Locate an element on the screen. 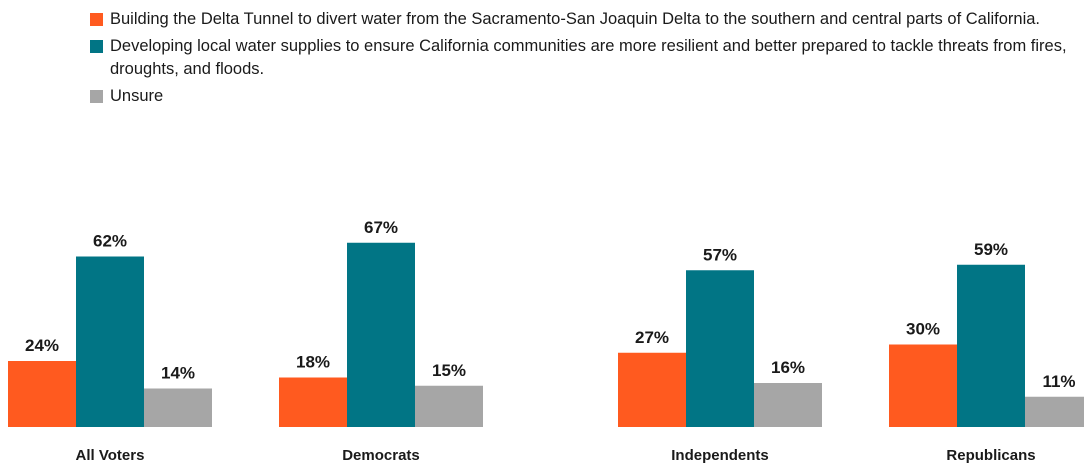 Image resolution: width=1084 pixels, height=468 pixels. bar-all-voters-delta-tunnel is located at coordinates (42, 394).